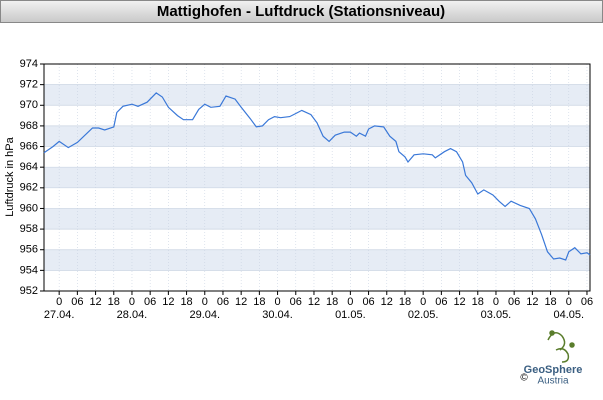 This screenshot has width=603, height=400. I want to click on y-tick-label: 952, so click(29, 291).